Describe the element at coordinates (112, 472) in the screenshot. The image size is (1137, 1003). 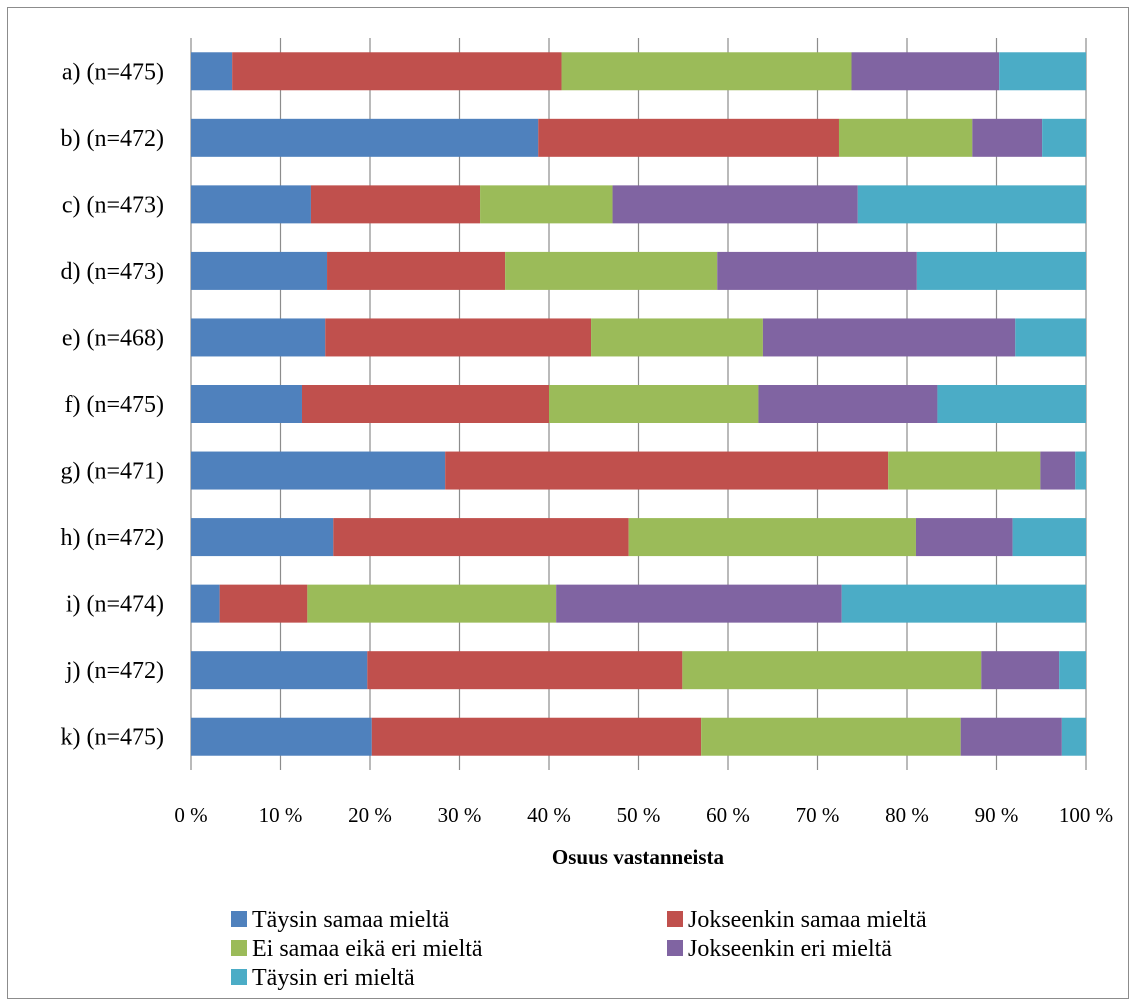
I see `category-label: g) (n=471)` at that location.